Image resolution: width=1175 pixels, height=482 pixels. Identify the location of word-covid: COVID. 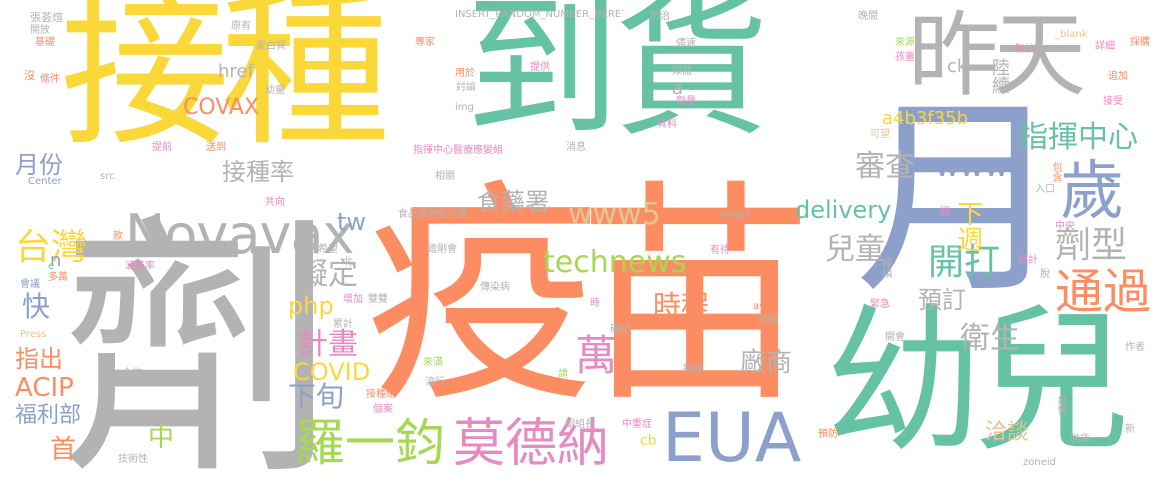
(332, 372).